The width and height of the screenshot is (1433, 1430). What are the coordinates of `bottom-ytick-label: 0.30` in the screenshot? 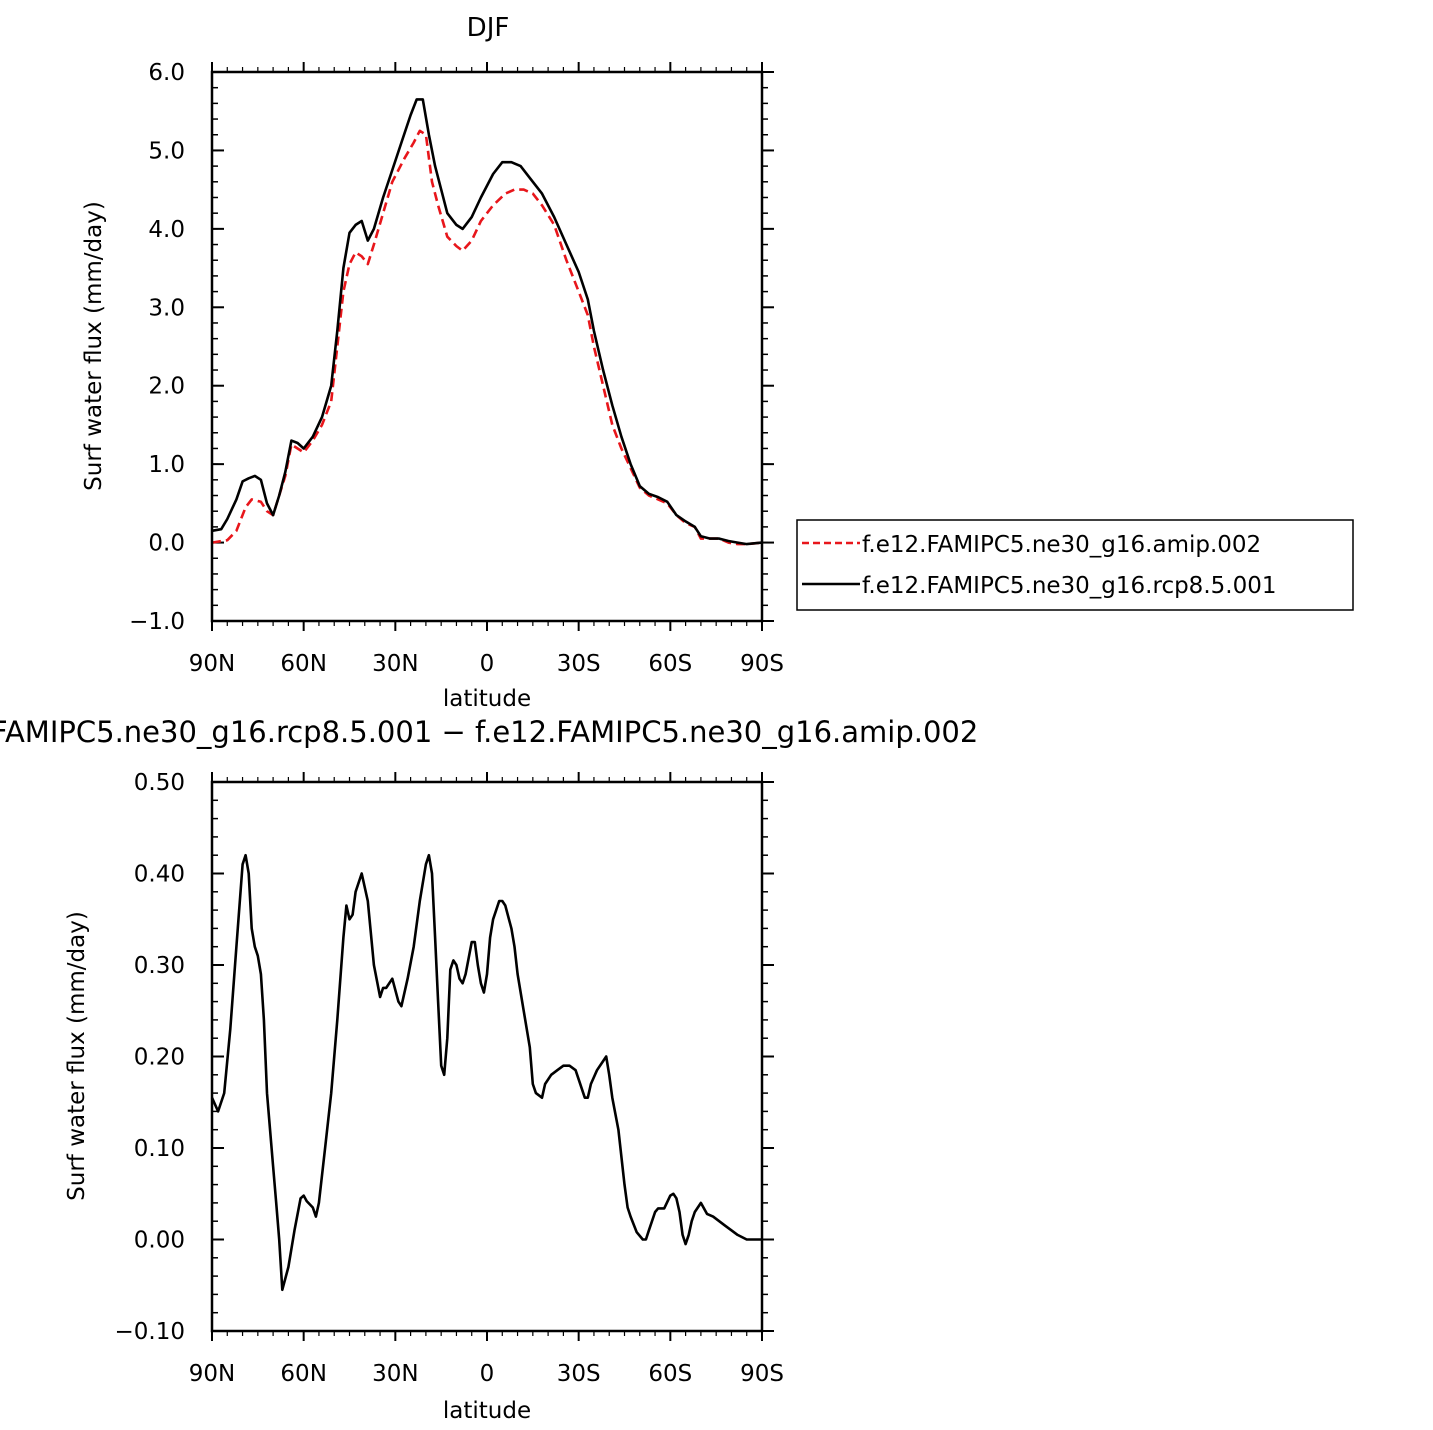 It's located at (159, 966).